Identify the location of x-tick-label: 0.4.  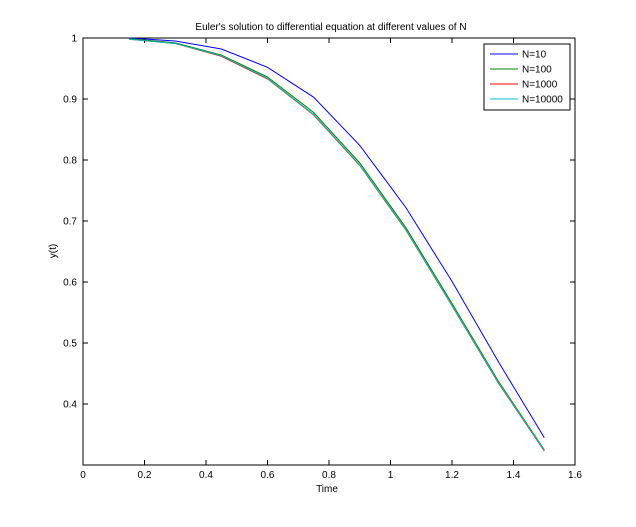
(206, 475).